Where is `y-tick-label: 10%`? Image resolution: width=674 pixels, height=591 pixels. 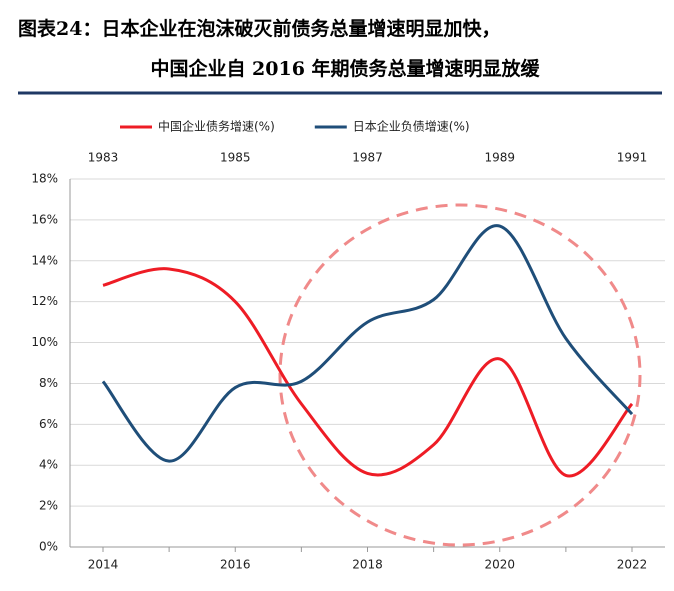 y-tick-label: 10% is located at coordinates (44, 342).